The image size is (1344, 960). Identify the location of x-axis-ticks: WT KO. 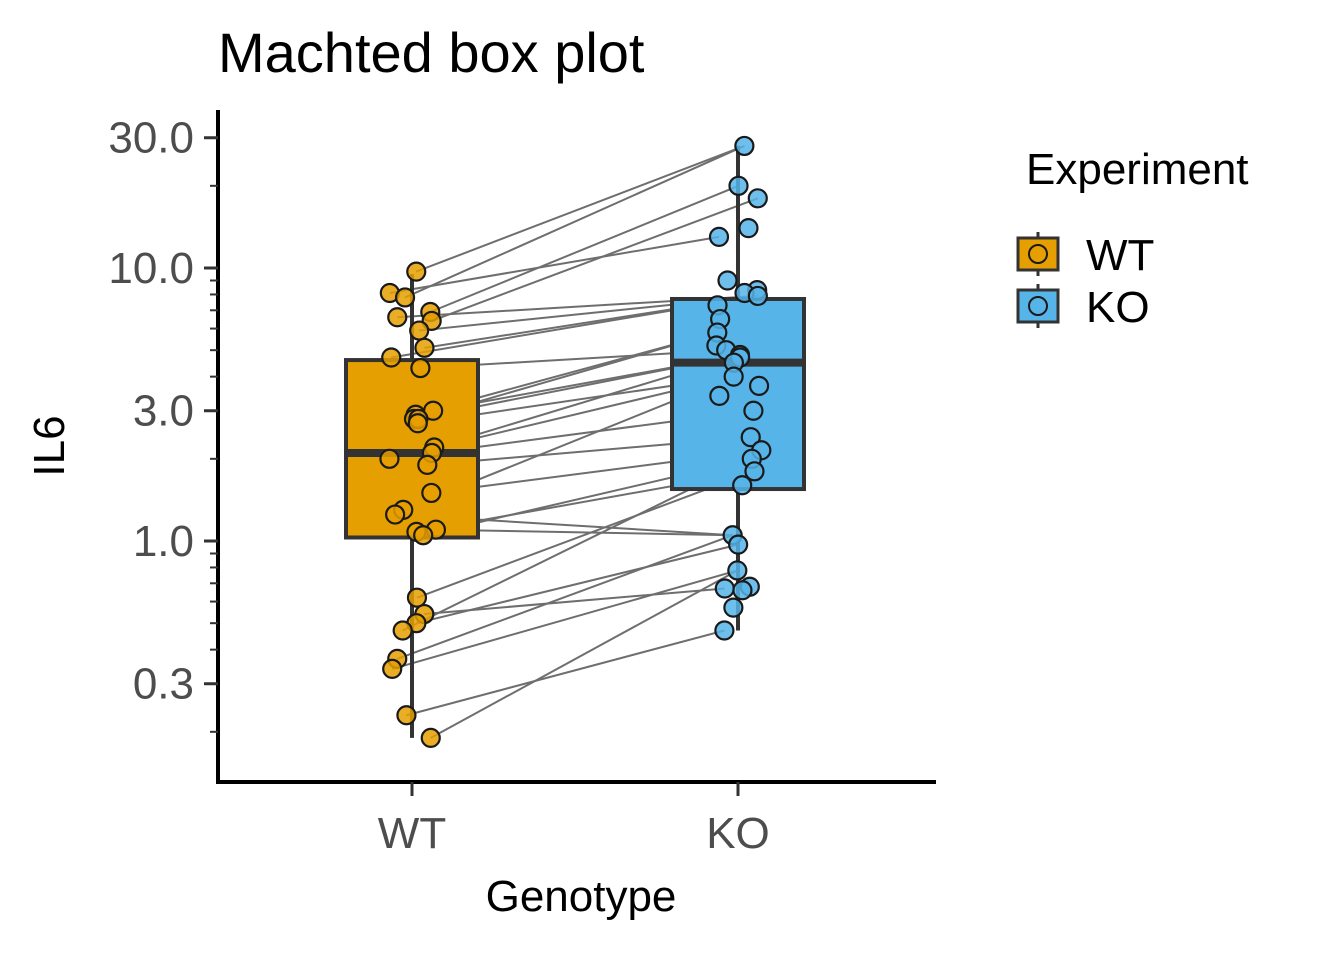
(574, 820).